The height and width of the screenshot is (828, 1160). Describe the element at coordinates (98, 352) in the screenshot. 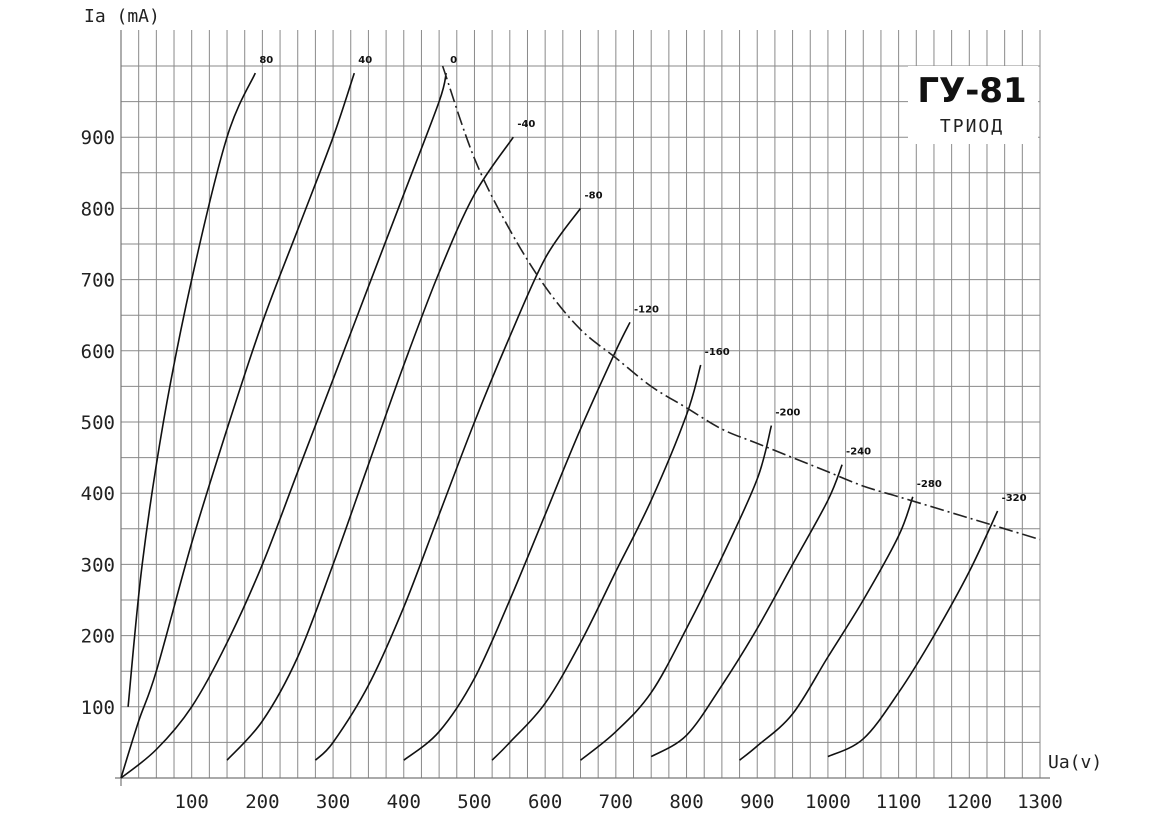

I see `y-tick-label: 600` at that location.